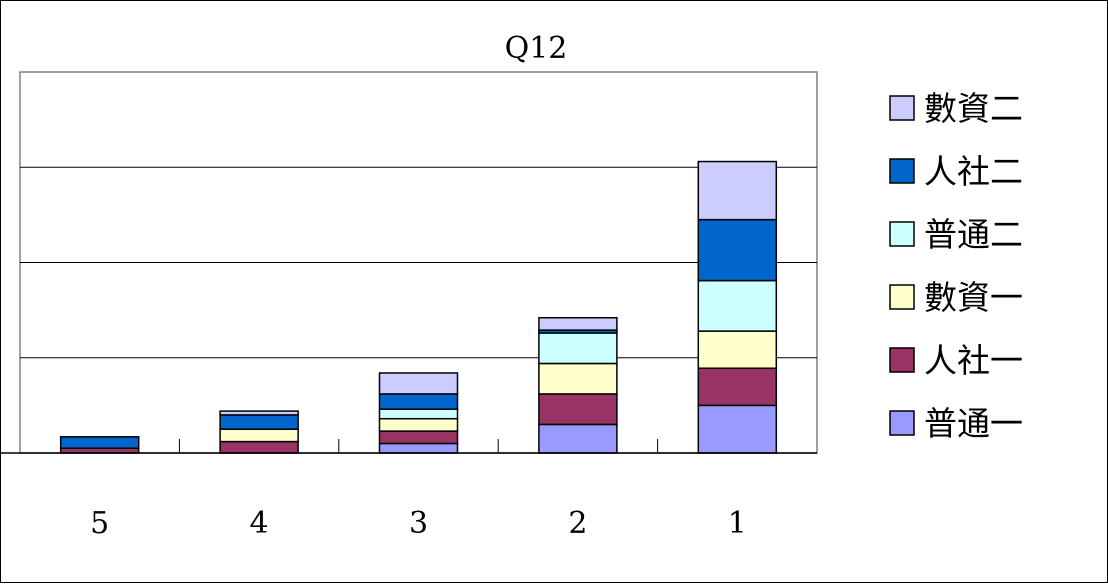 Image resolution: width=1108 pixels, height=587 pixels. I want to click on legend-item: 人社二, so click(956, 171).